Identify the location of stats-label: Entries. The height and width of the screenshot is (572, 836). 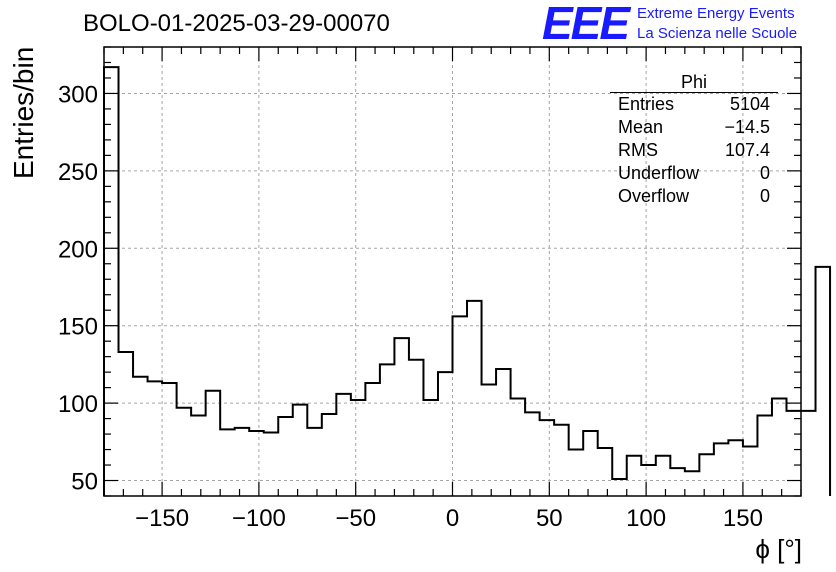
(646, 104).